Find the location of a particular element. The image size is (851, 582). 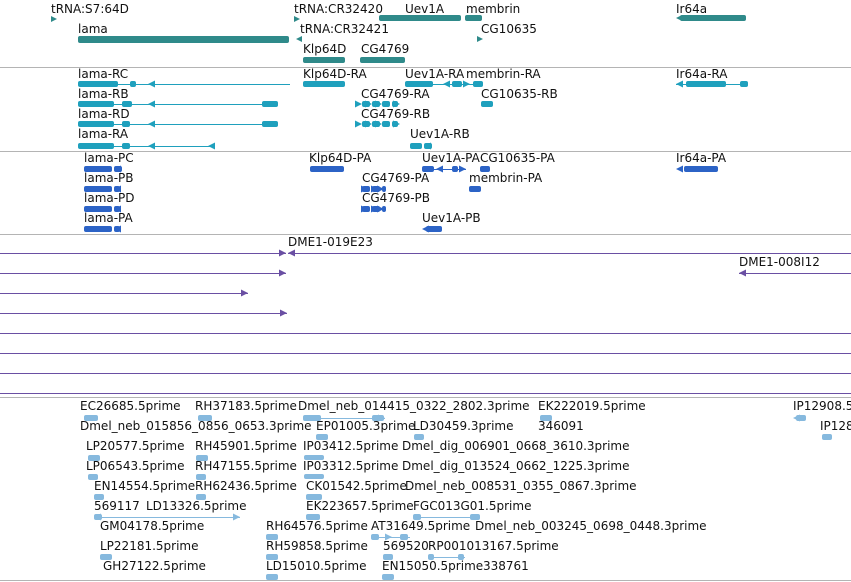

est-label-ip12908-5: IP12908.5 is located at coordinates (822, 406).